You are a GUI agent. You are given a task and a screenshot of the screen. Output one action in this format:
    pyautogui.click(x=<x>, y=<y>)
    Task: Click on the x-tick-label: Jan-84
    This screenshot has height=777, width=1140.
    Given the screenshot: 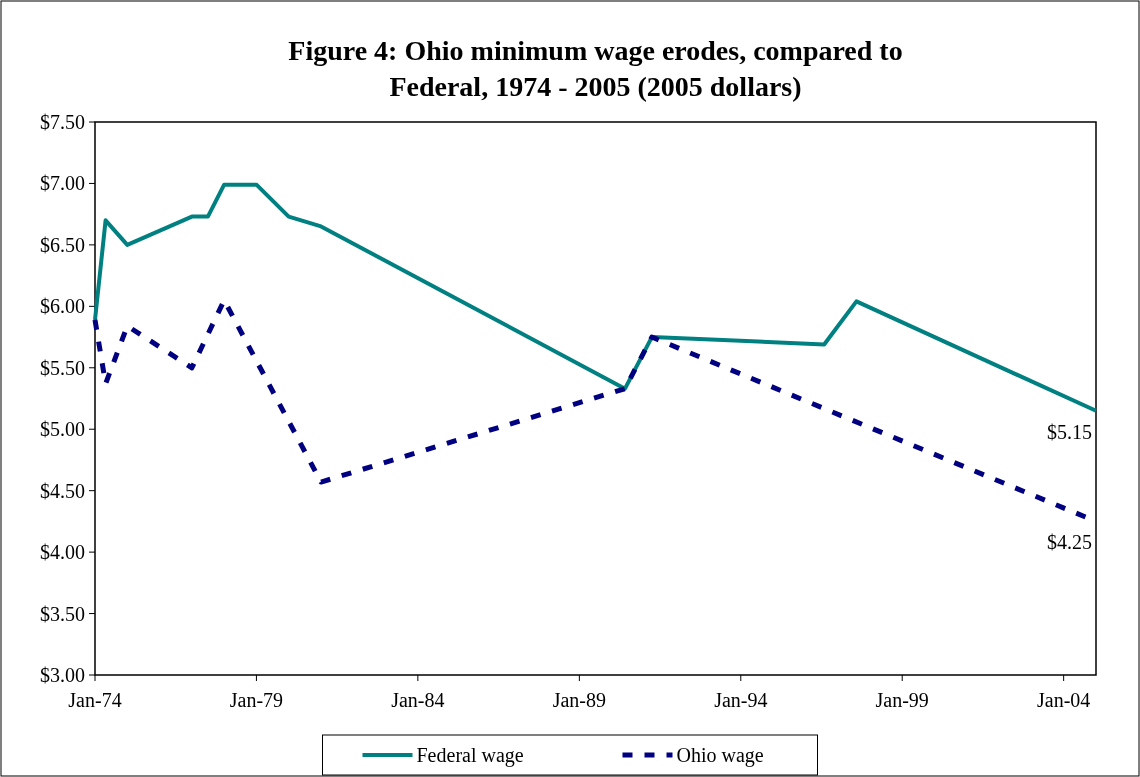 What is the action you would take?
    pyautogui.click(x=418, y=700)
    